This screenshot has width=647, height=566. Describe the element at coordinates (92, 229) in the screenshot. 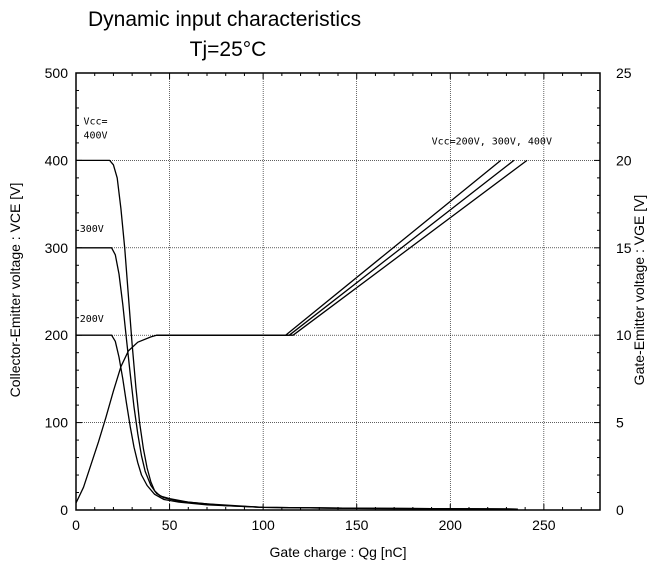

I see `annotation-label: 300V` at that location.